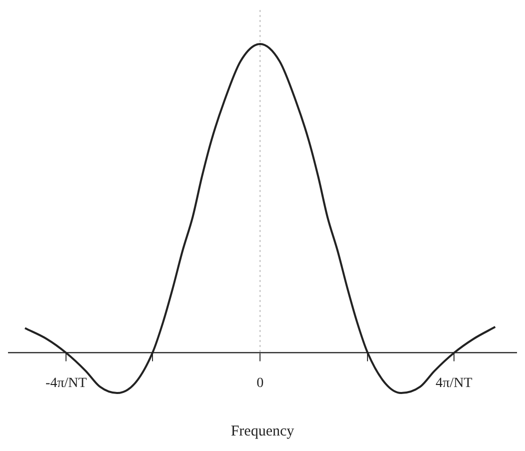 Image resolution: width=525 pixels, height=451 pixels. What do you see at coordinates (67, 383) in the screenshot?
I see `x-tick-label: -4π/NT` at bounding box center [67, 383].